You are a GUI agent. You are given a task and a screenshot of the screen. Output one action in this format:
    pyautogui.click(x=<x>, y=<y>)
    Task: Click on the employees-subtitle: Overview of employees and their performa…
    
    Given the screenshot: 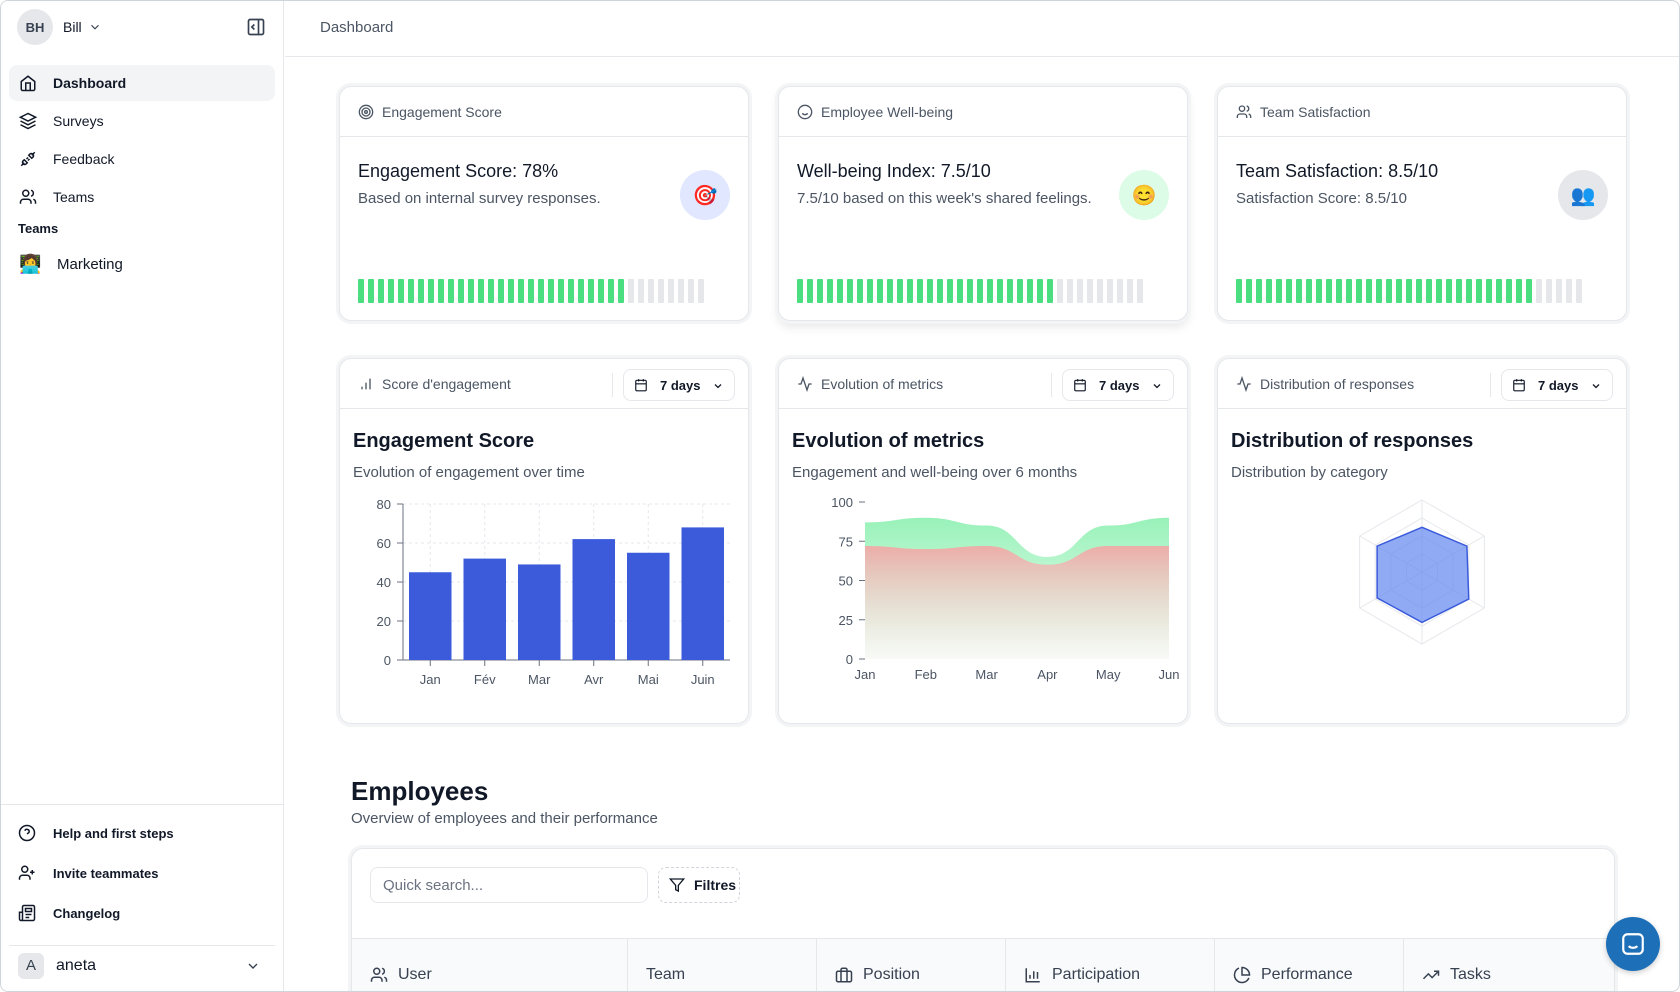 What is the action you would take?
    pyautogui.click(x=504, y=818)
    